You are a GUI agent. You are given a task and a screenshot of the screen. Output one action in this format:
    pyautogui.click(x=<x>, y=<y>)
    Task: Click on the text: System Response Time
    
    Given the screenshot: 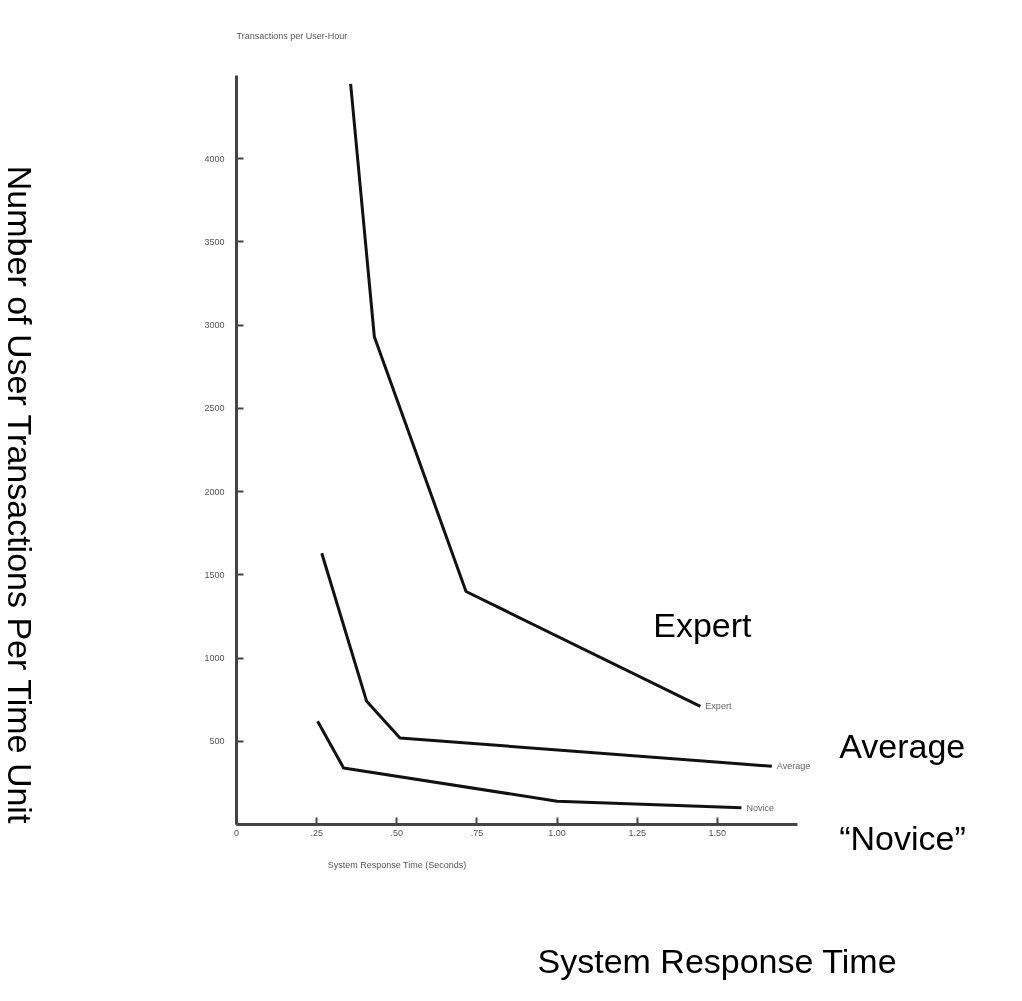 What is the action you would take?
    pyautogui.click(x=717, y=960)
    